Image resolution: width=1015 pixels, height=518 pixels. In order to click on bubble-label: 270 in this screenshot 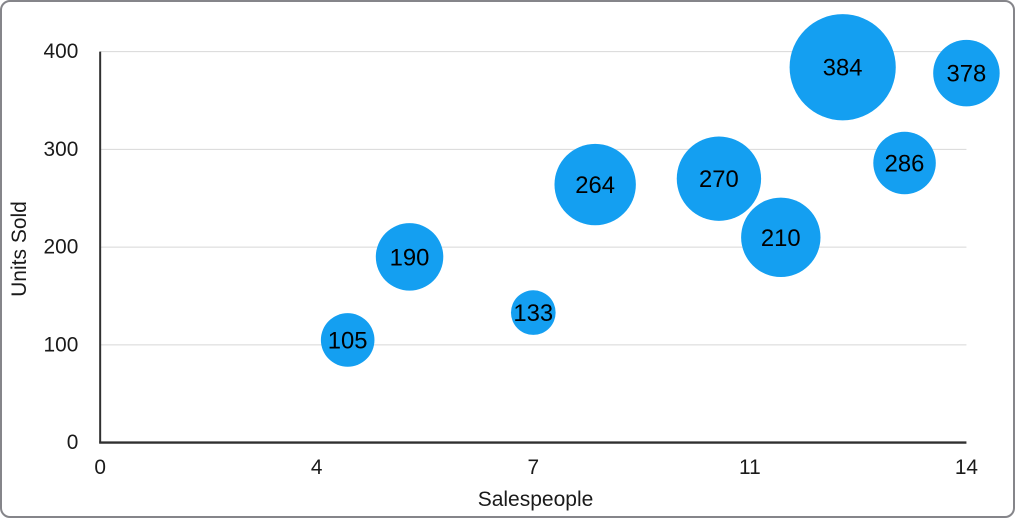, I will do `click(719, 179)`.